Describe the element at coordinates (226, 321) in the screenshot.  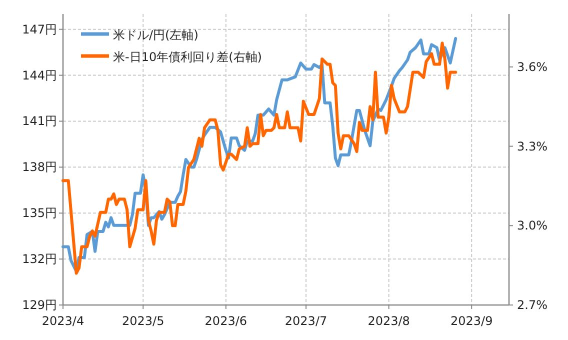
I see `x-tick-label: 2023/6` at that location.